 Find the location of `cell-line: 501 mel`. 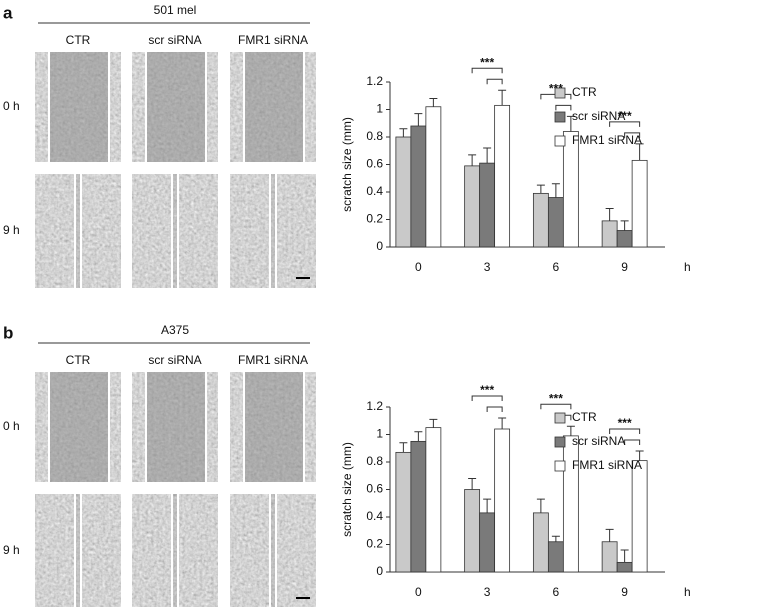

cell-line: 501 mel is located at coordinates (175, 10).